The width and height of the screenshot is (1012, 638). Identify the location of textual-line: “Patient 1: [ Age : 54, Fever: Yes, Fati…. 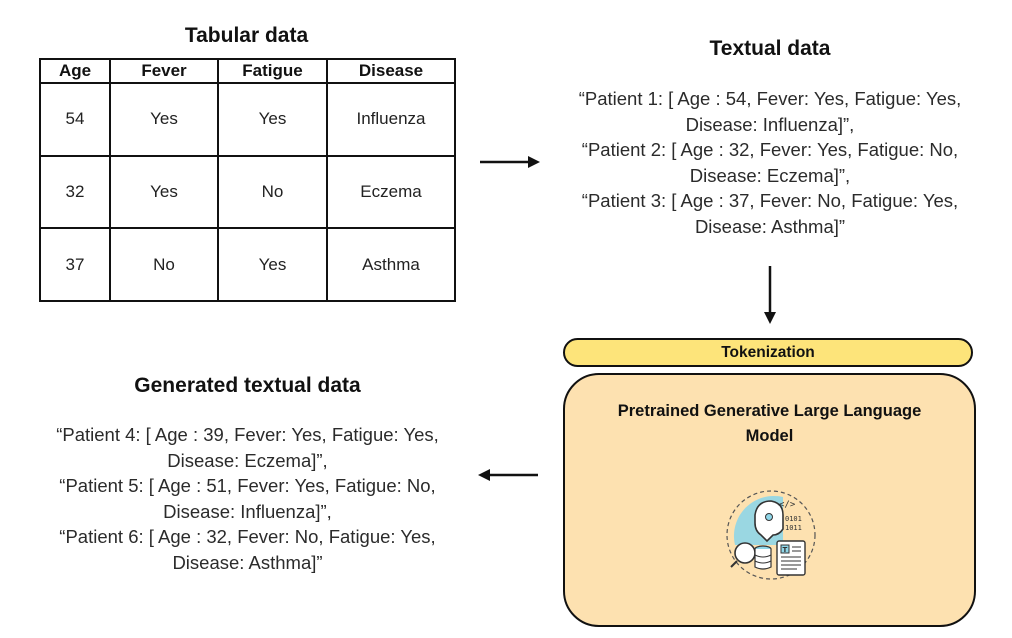
(770, 98).